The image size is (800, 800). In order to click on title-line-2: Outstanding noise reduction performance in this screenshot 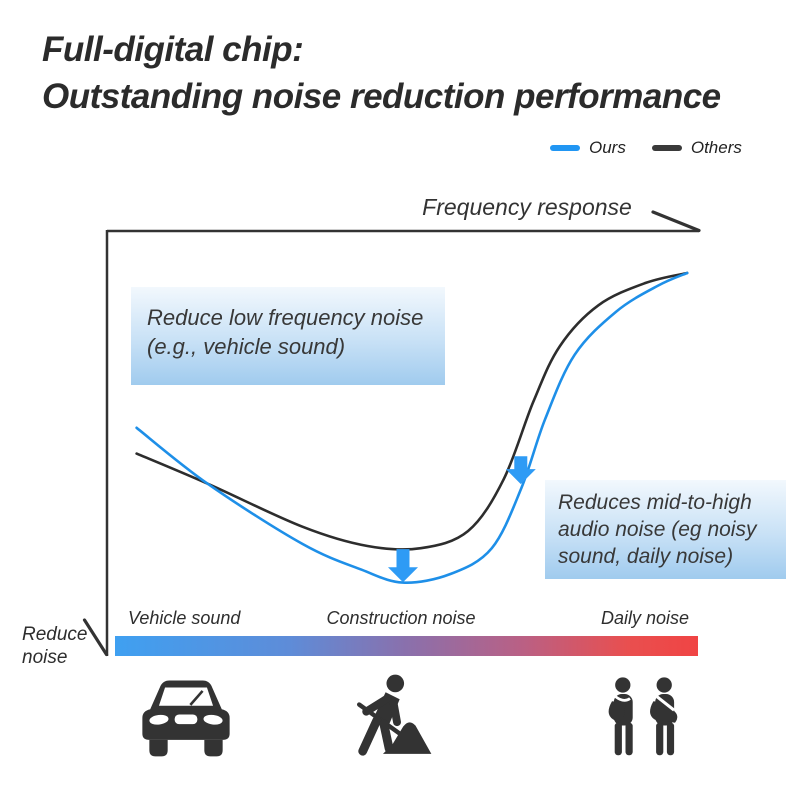, I will do `click(381, 96)`.